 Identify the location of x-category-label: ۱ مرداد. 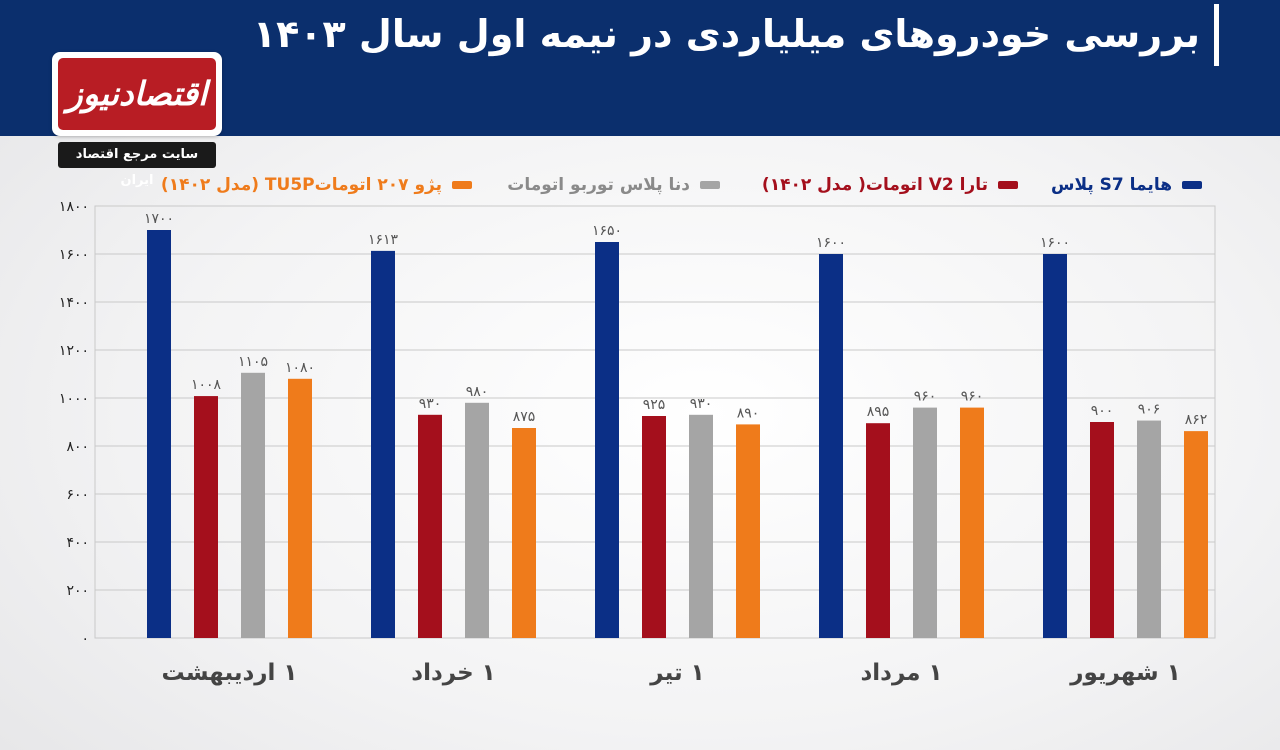
(901, 673).